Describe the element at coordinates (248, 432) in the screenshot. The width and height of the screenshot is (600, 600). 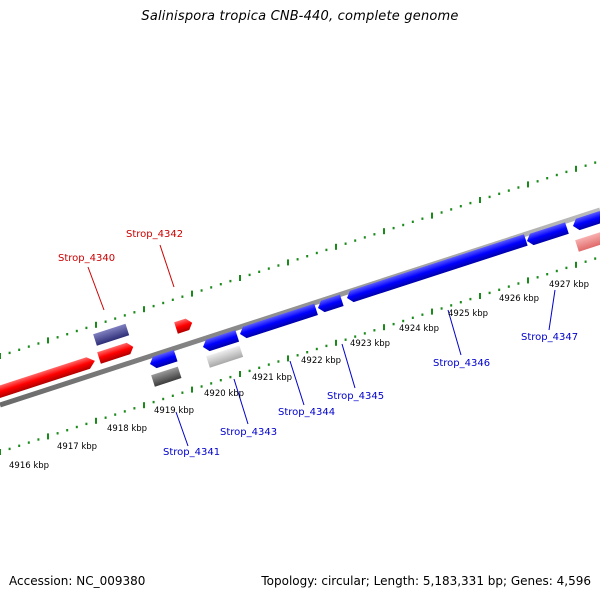
I see `gene-label-strop-4343: Strop_4343` at that location.